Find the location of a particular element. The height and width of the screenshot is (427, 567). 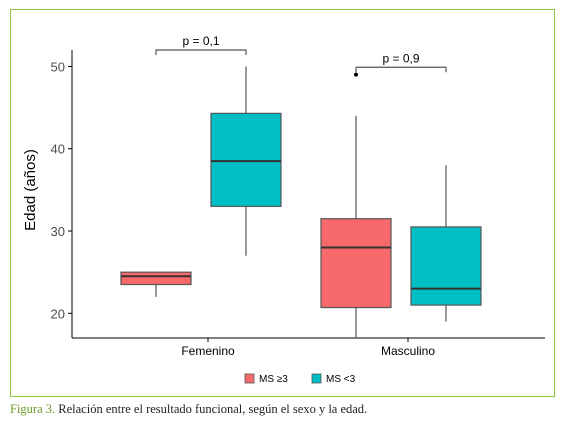

y-tick-label-50: 50 is located at coordinates (58, 66).